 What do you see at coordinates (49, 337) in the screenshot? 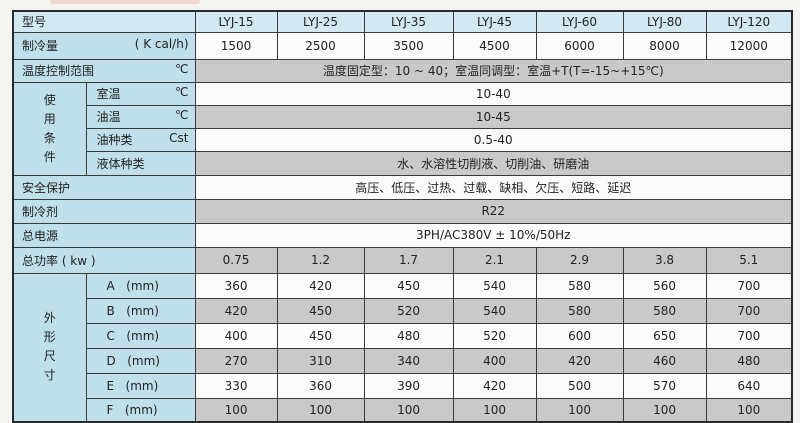
I see `group-char: 形` at bounding box center [49, 337].